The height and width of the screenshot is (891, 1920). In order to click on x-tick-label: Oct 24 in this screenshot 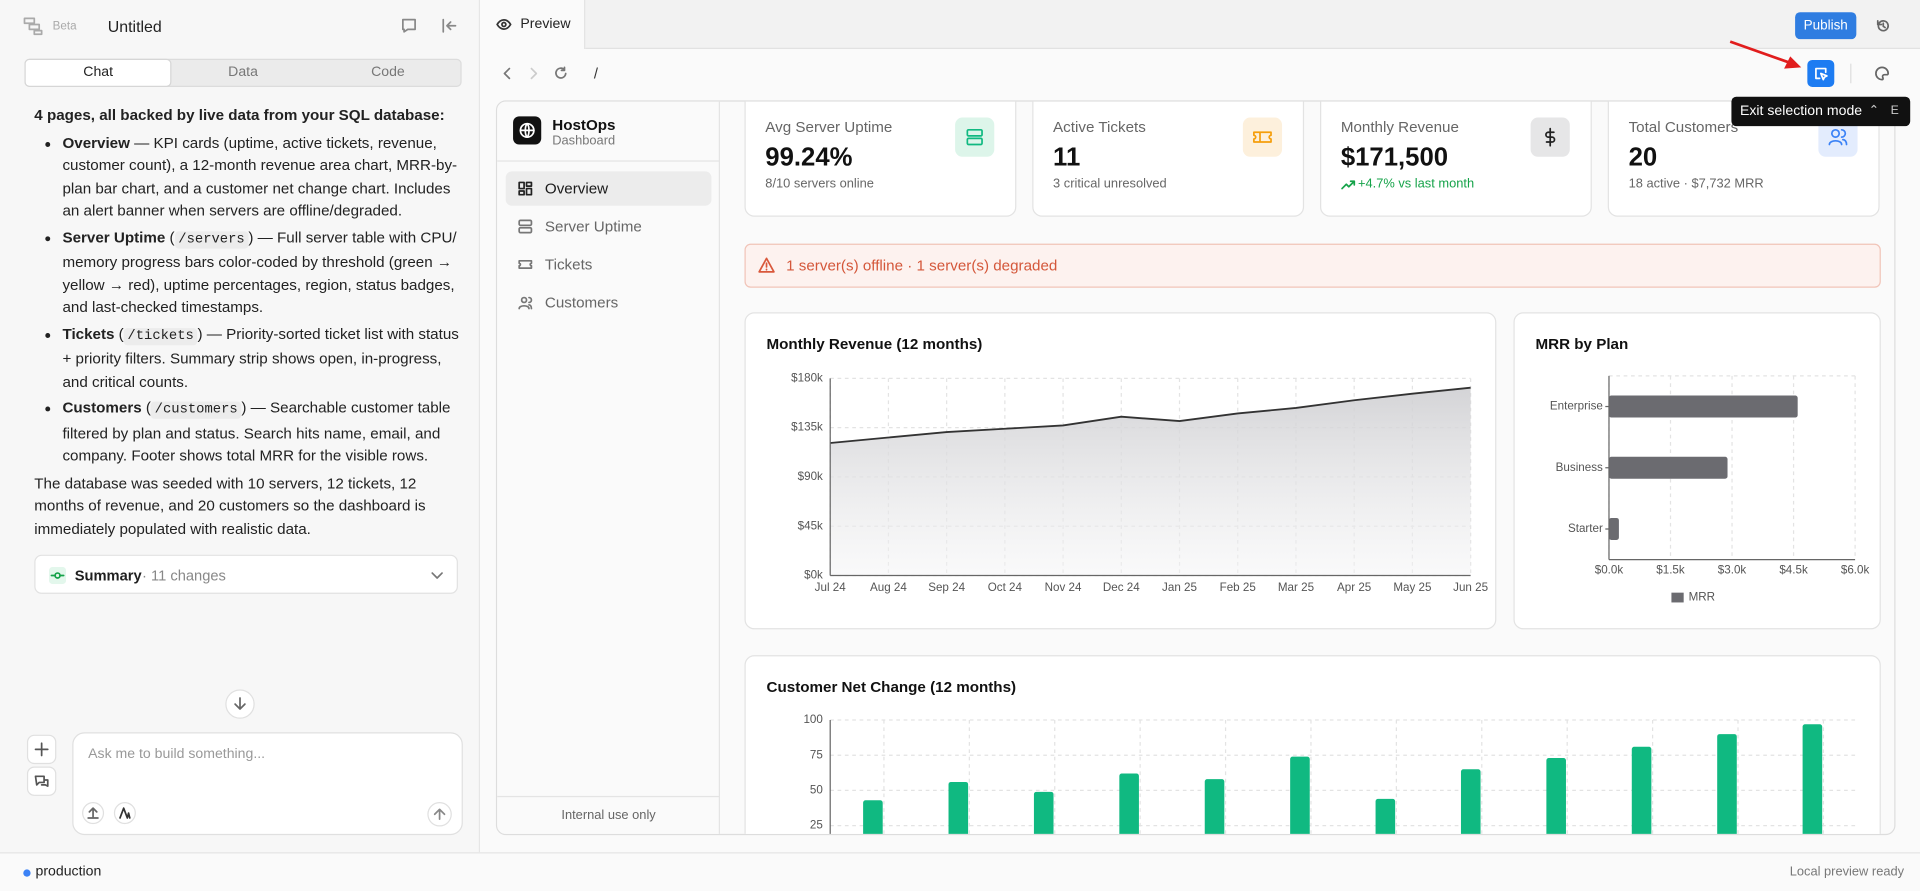, I will do `click(1005, 587)`.